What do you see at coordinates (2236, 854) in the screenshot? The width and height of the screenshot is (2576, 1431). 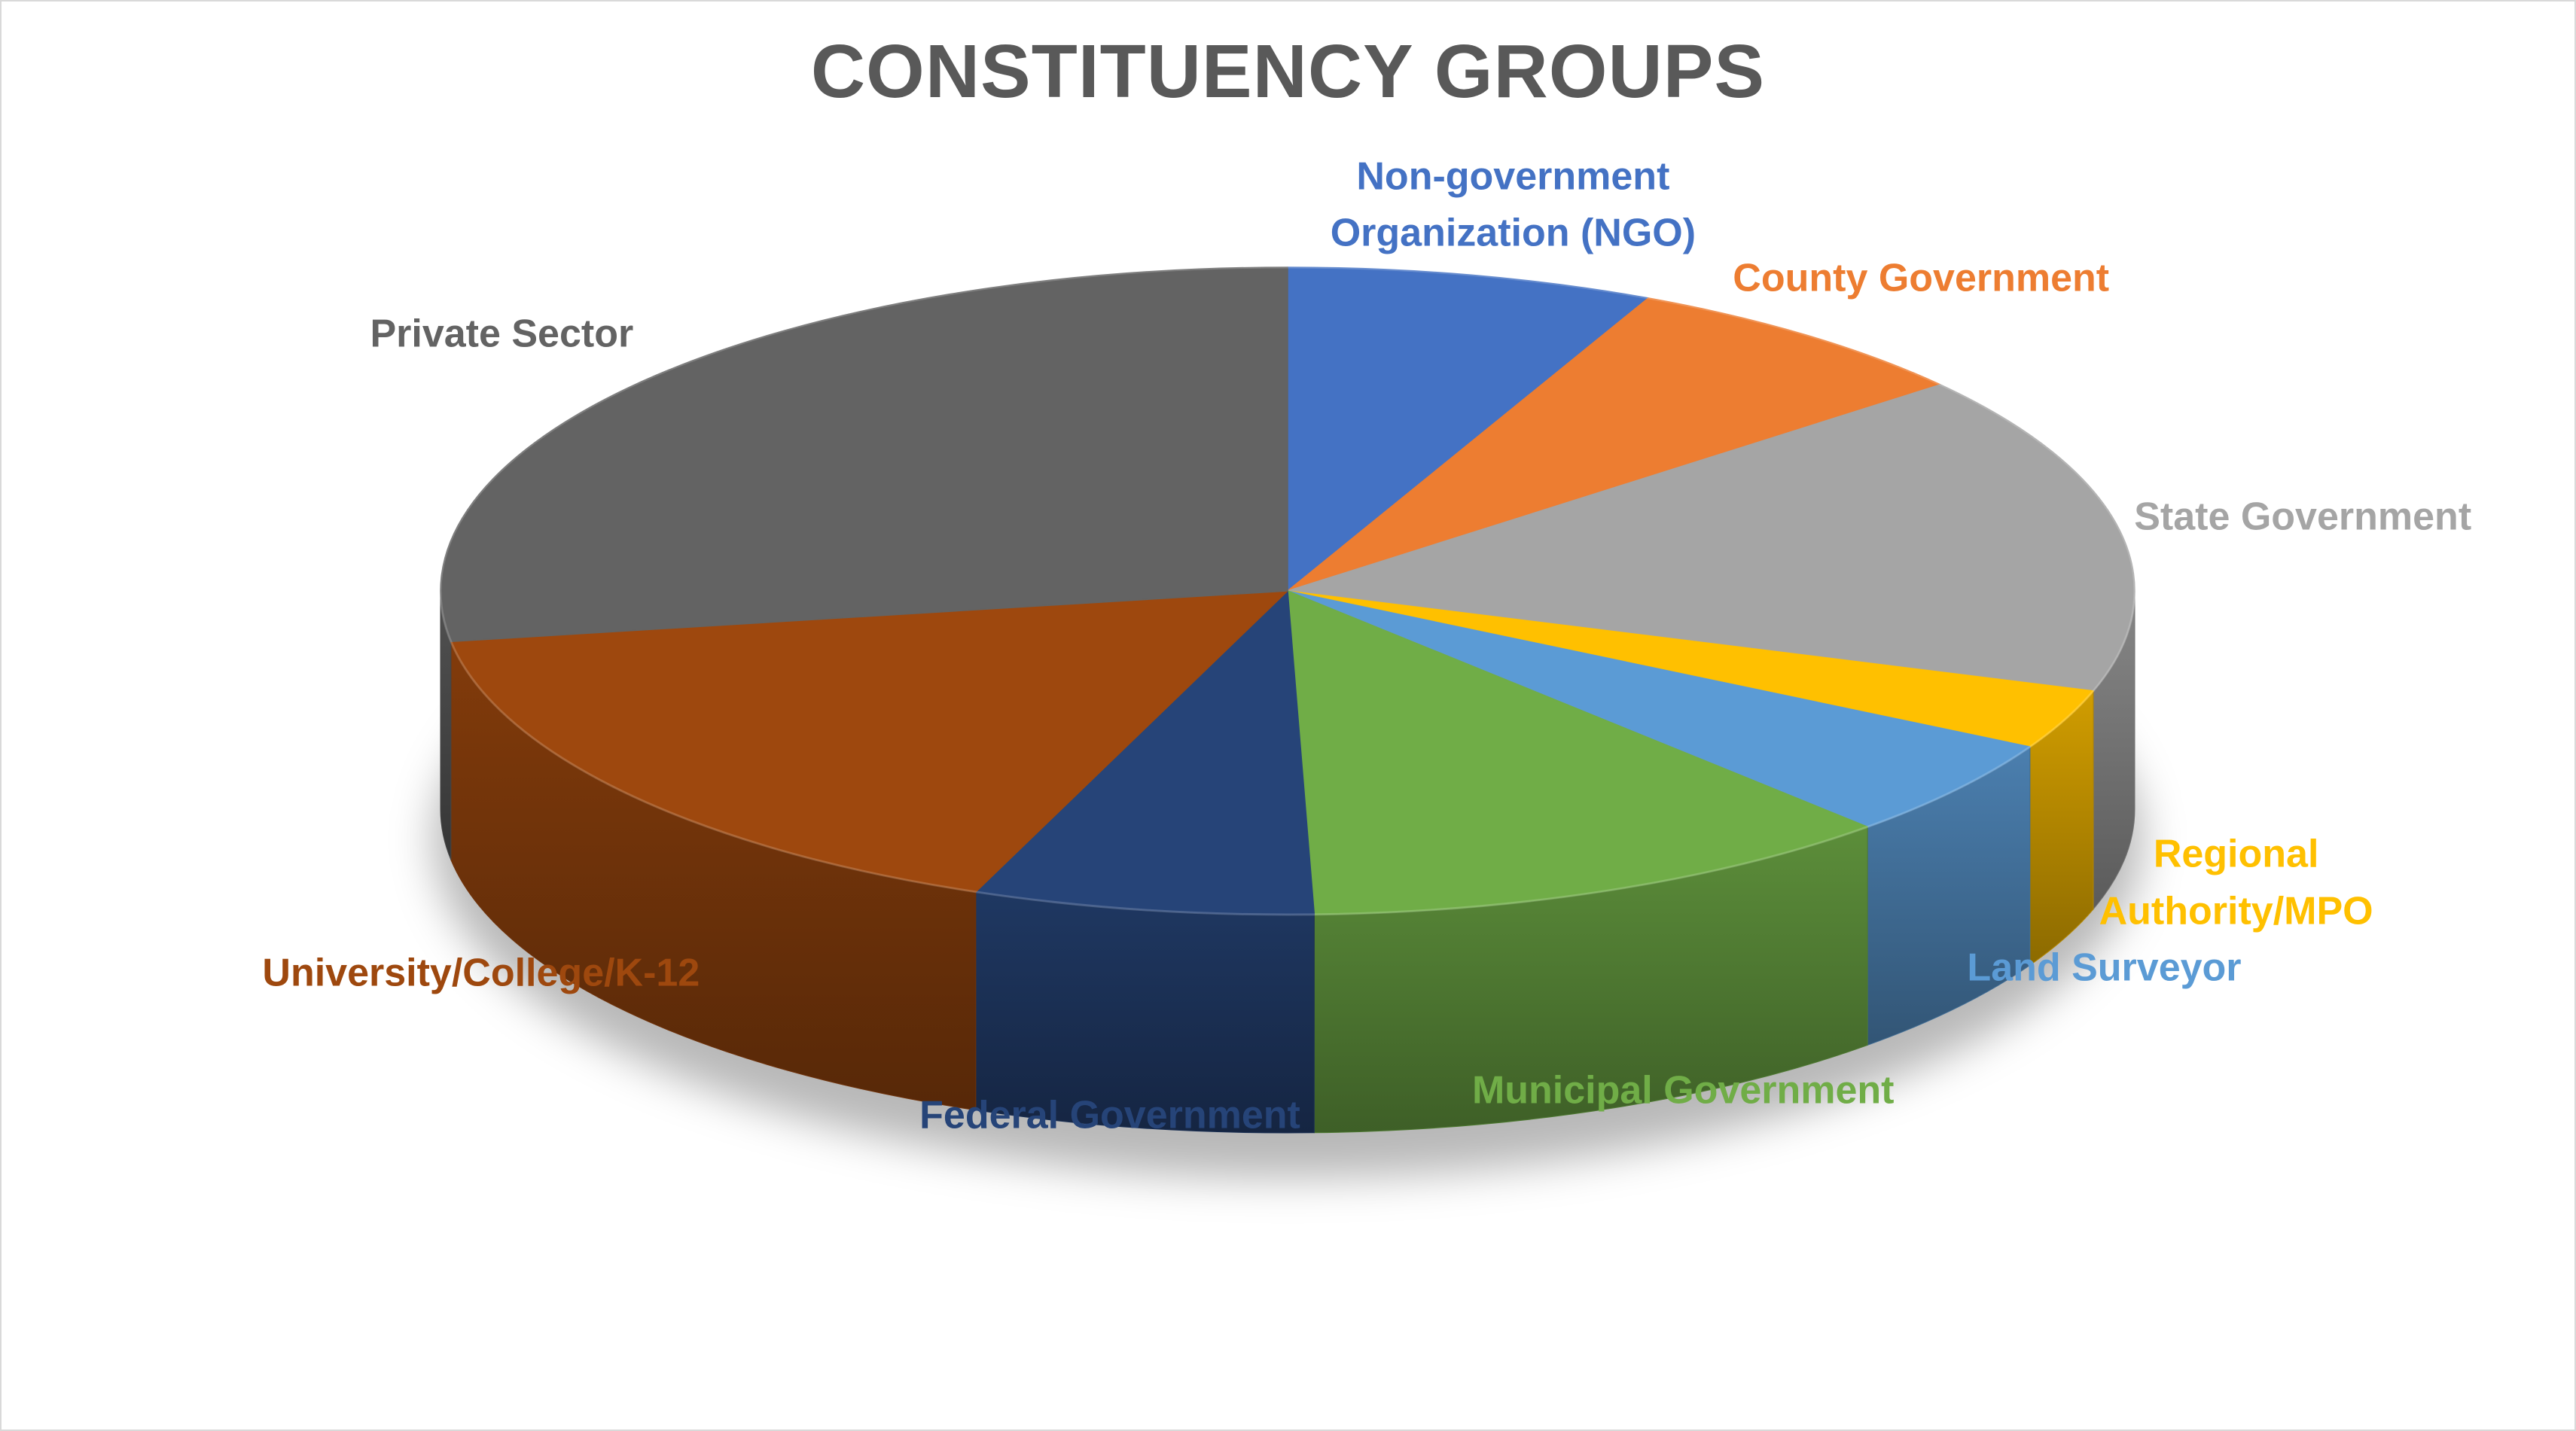 I see `slice-label-line: Regional` at bounding box center [2236, 854].